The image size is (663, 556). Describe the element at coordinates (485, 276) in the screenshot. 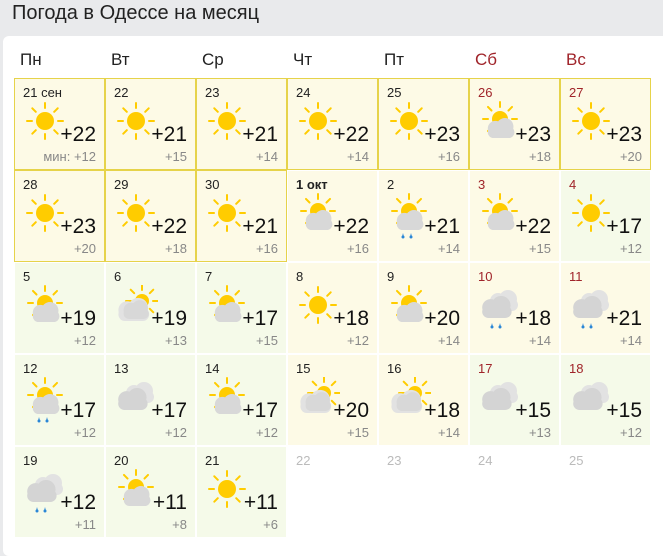

I see `day-date: 10` at that location.